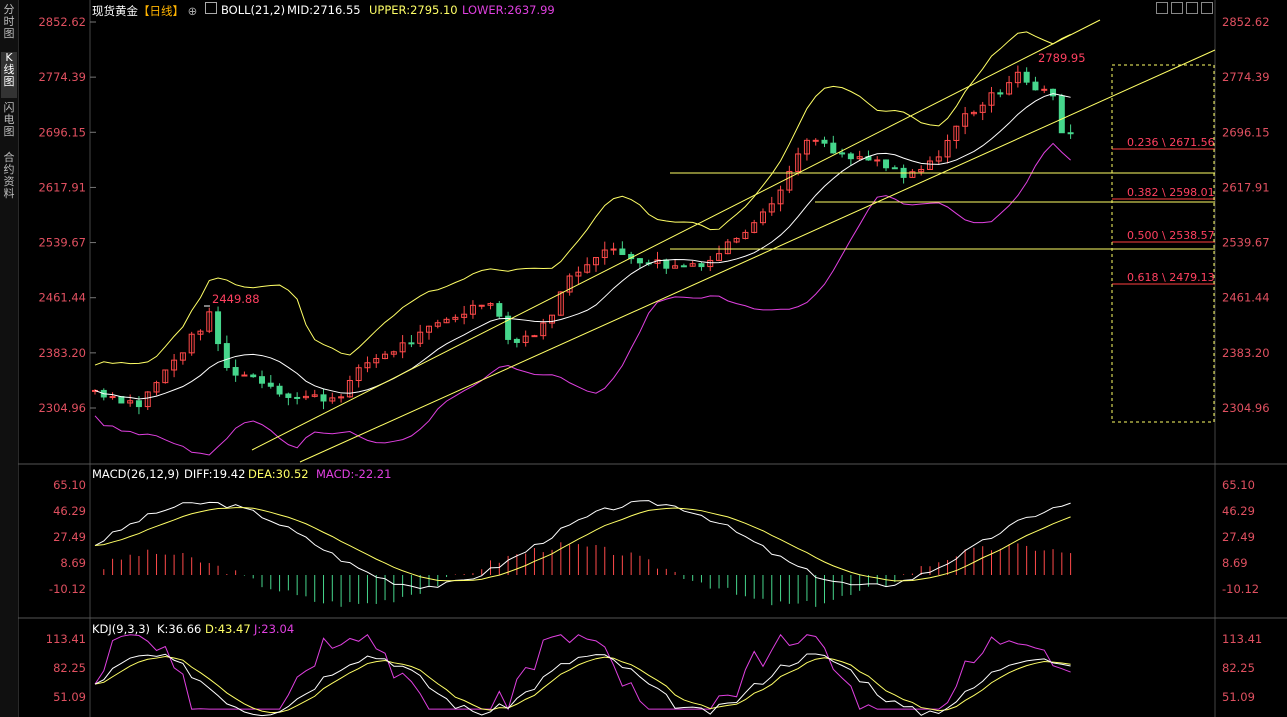  What do you see at coordinates (9, 119) in the screenshot?
I see `tab-flash: 闪电图` at bounding box center [9, 119].